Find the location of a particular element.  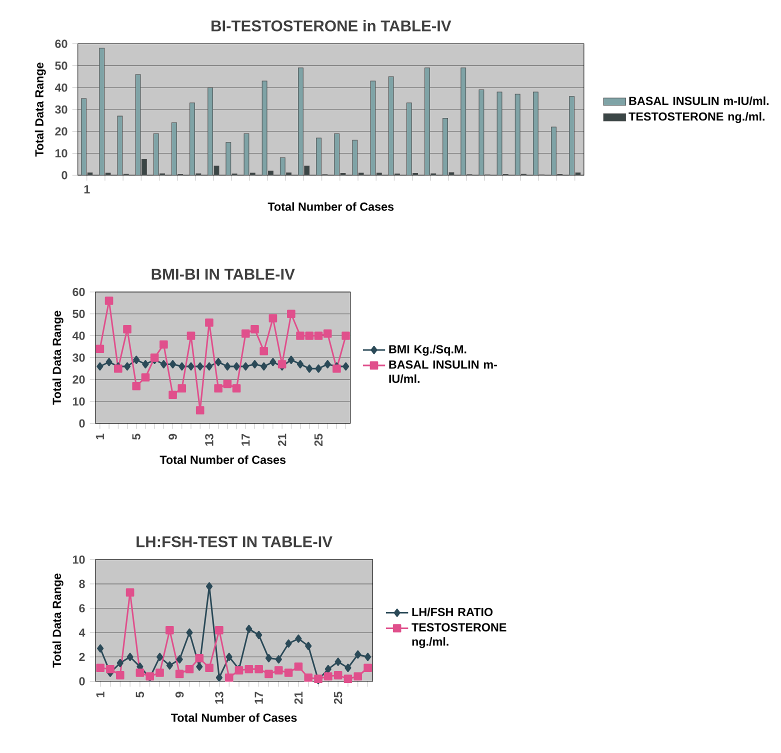

chart-title: BI-TESTOSTERONE in TABLE-IV is located at coordinates (332, 26).